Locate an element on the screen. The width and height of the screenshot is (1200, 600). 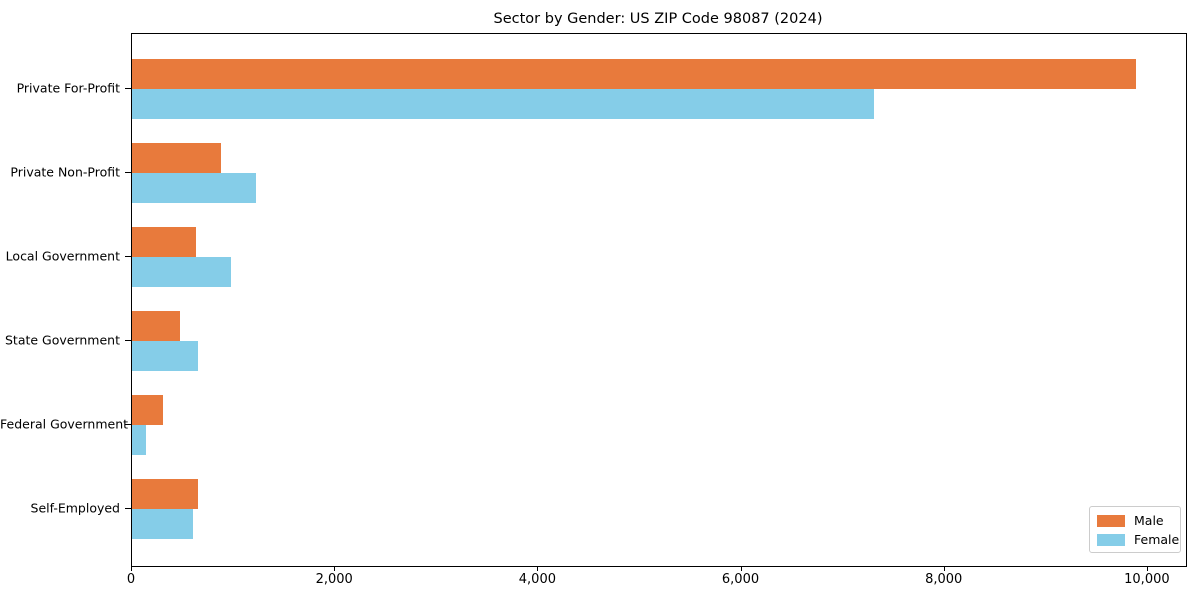
female-swatch is located at coordinates (1111, 539).